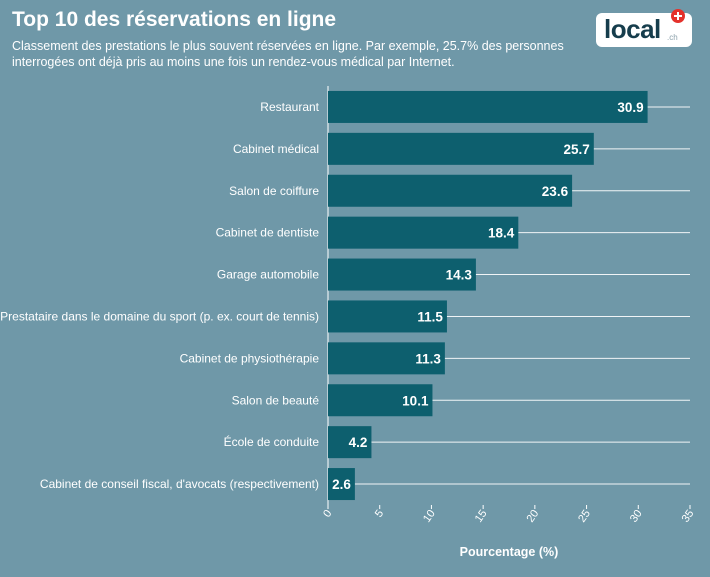 Image resolution: width=710 pixels, height=577 pixels. What do you see at coordinates (584, 516) in the screenshot?
I see `x-tick-label: 25` at bounding box center [584, 516].